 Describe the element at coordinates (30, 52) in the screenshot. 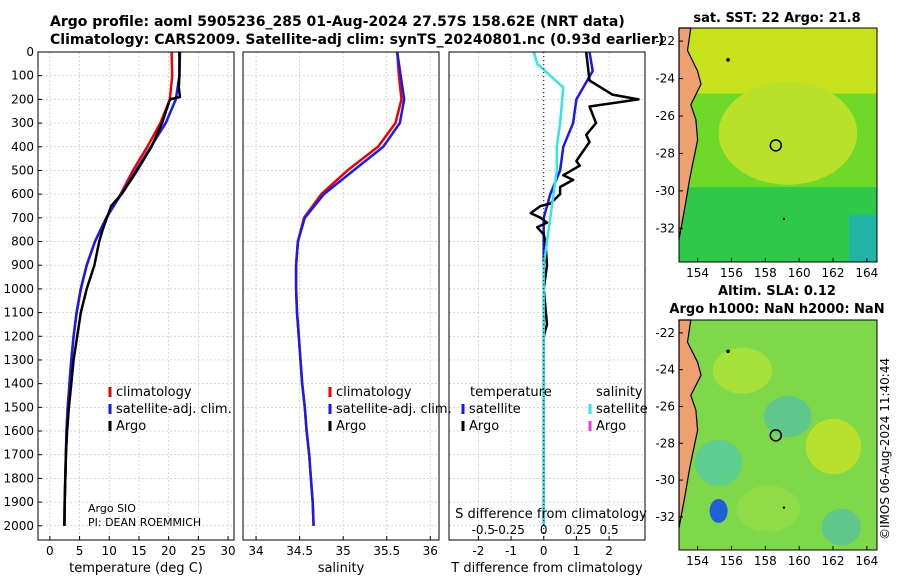

I see `y-tick-label: 0` at that location.